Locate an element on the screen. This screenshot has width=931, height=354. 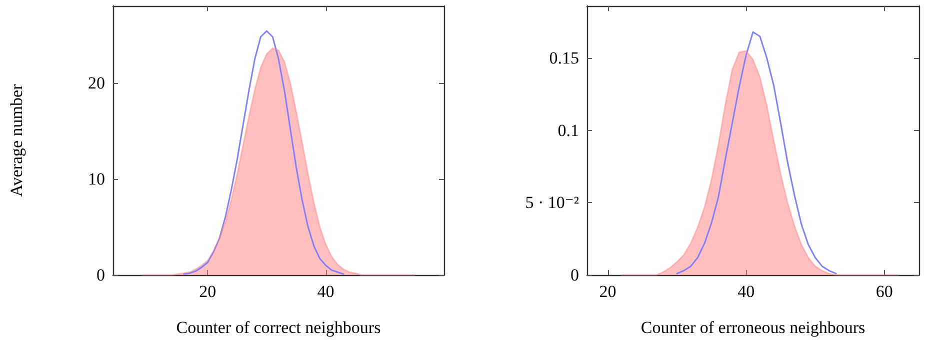
y-tick-label: 5 · 10⁻² is located at coordinates (552, 202).